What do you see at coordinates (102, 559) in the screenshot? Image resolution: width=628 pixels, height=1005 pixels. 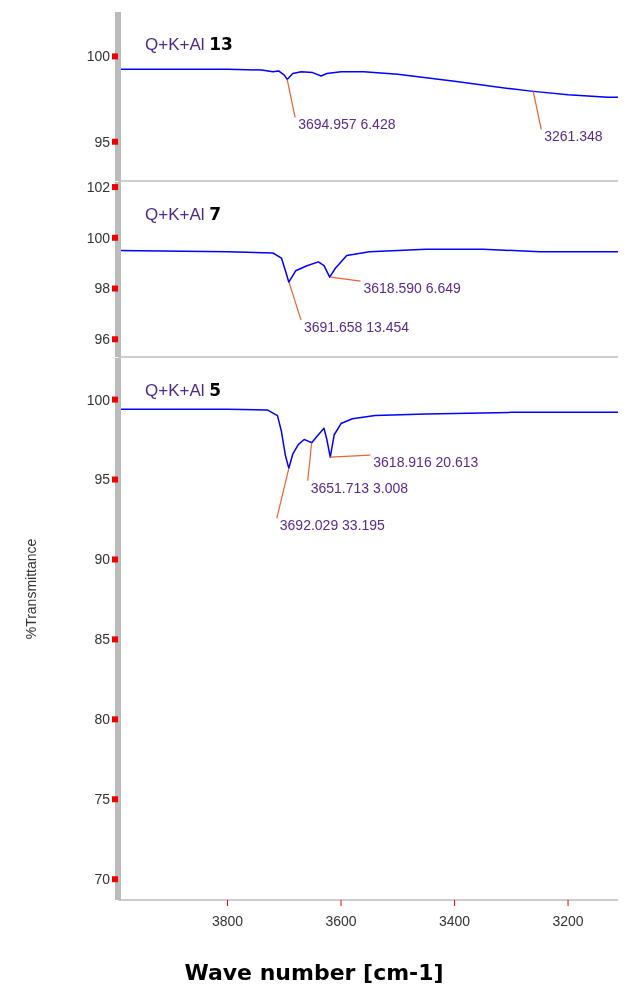 I see `y-tick-label: 90` at bounding box center [102, 559].